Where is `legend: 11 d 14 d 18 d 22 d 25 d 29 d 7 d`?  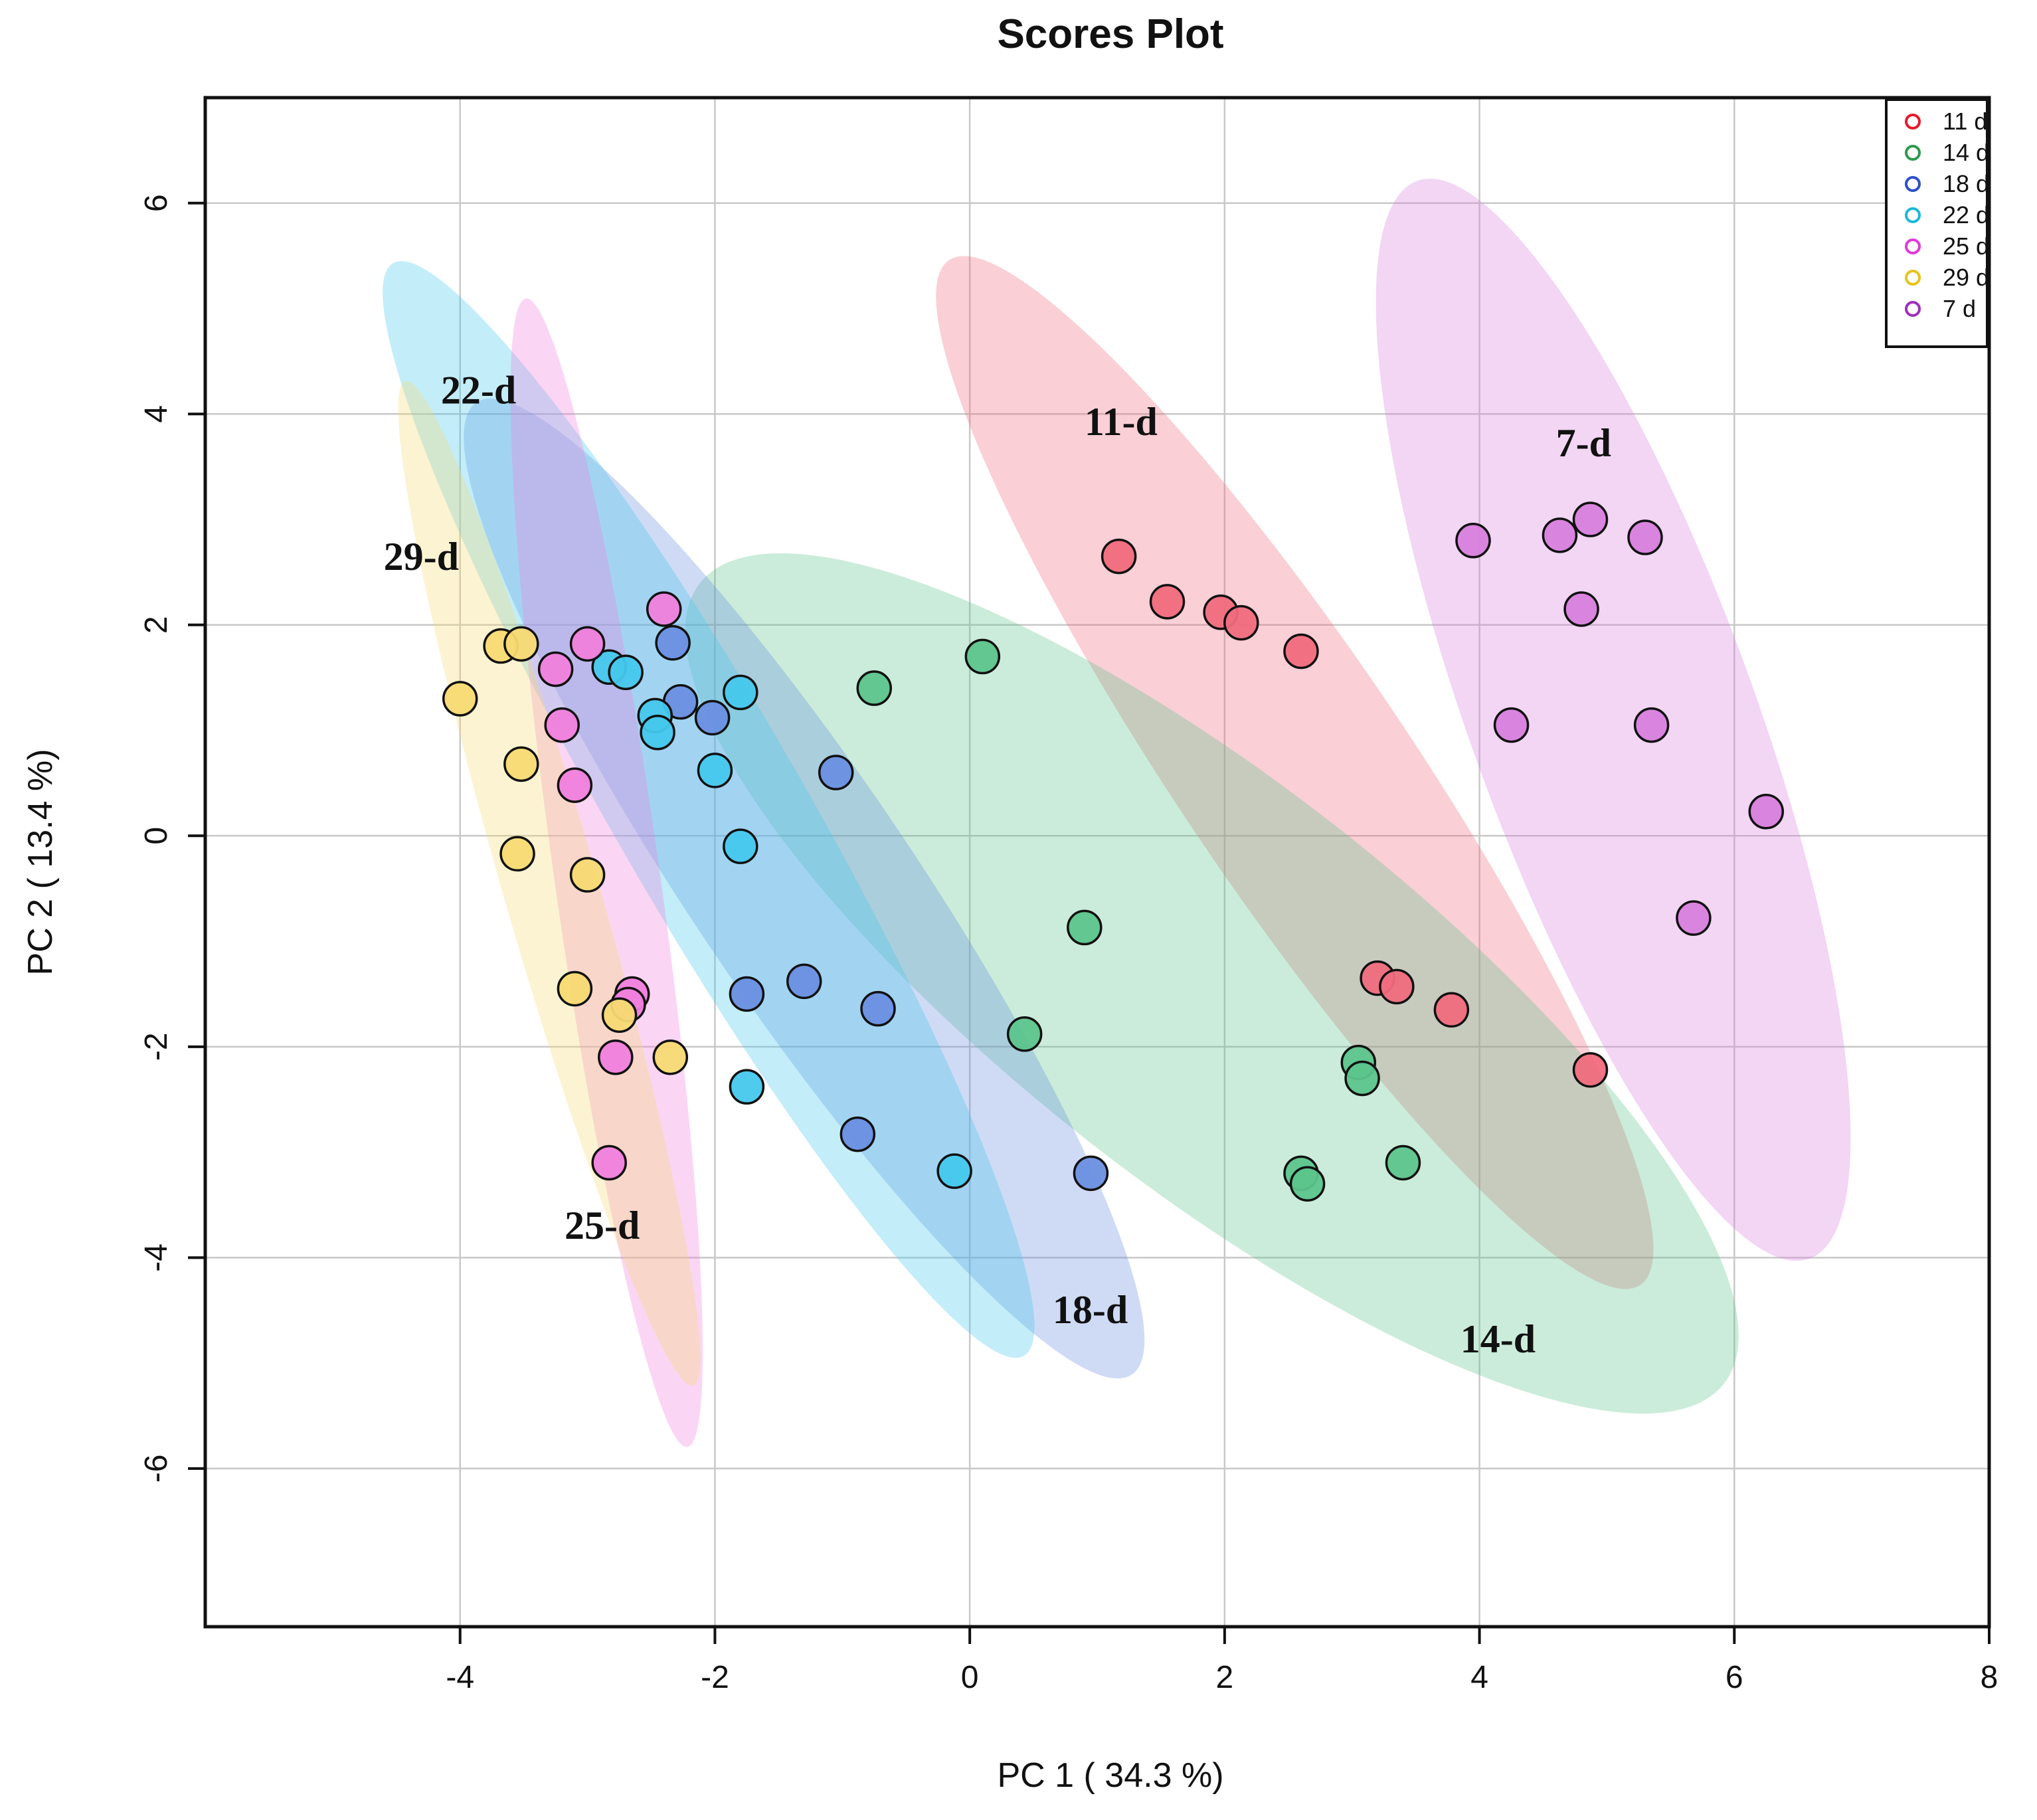 legend: 11 d 14 d 18 d 22 d 25 d 29 d 7 d is located at coordinates (1937, 223).